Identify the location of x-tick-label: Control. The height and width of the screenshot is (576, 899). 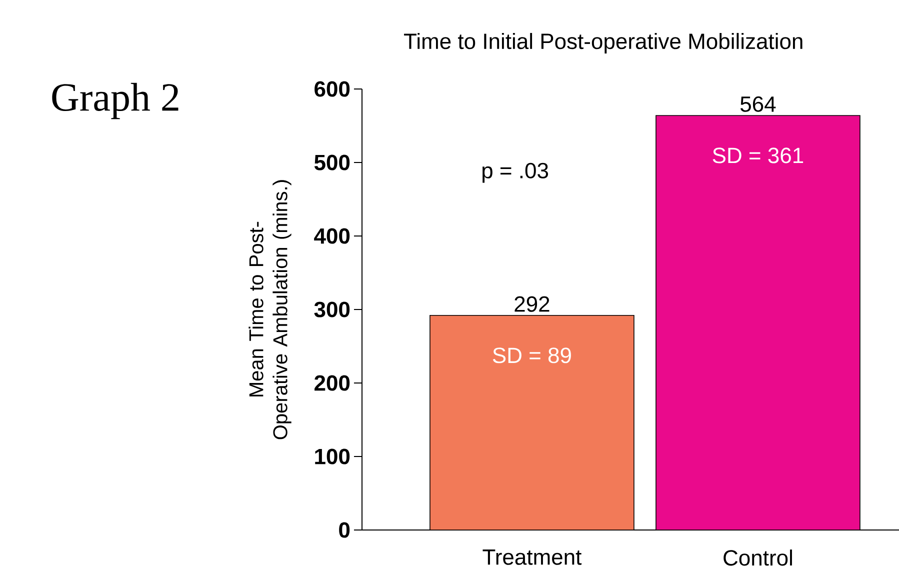
(758, 558).